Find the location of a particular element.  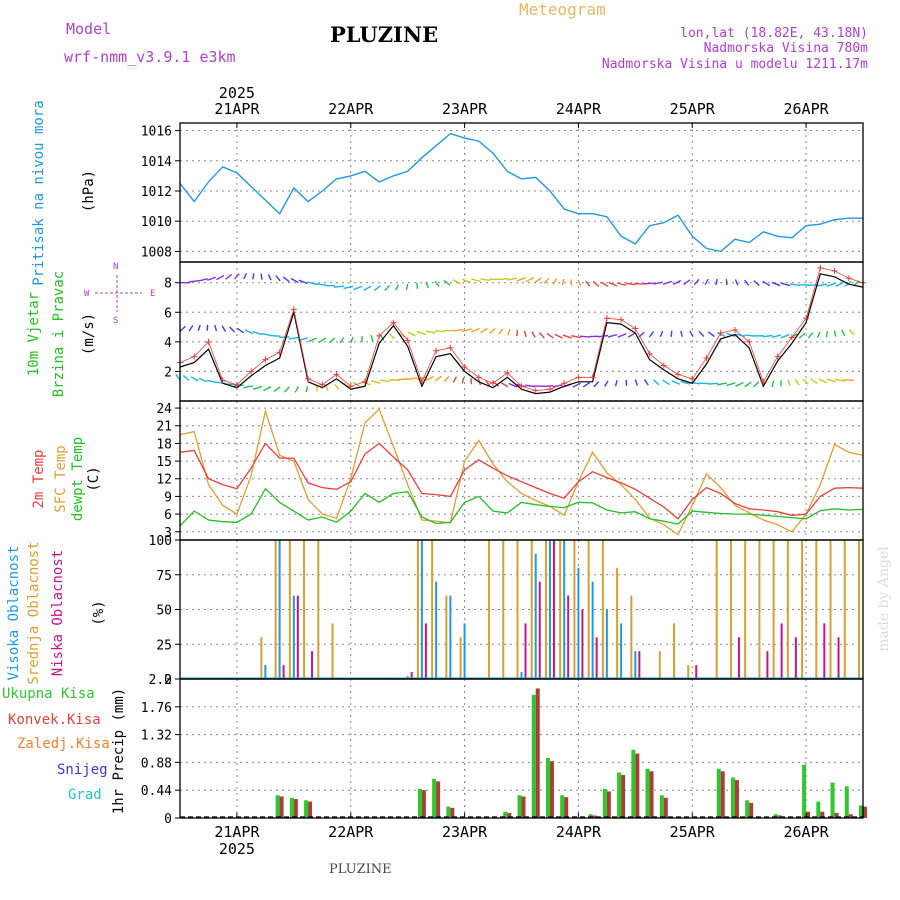

compass-cross is located at coordinates (118, 293).